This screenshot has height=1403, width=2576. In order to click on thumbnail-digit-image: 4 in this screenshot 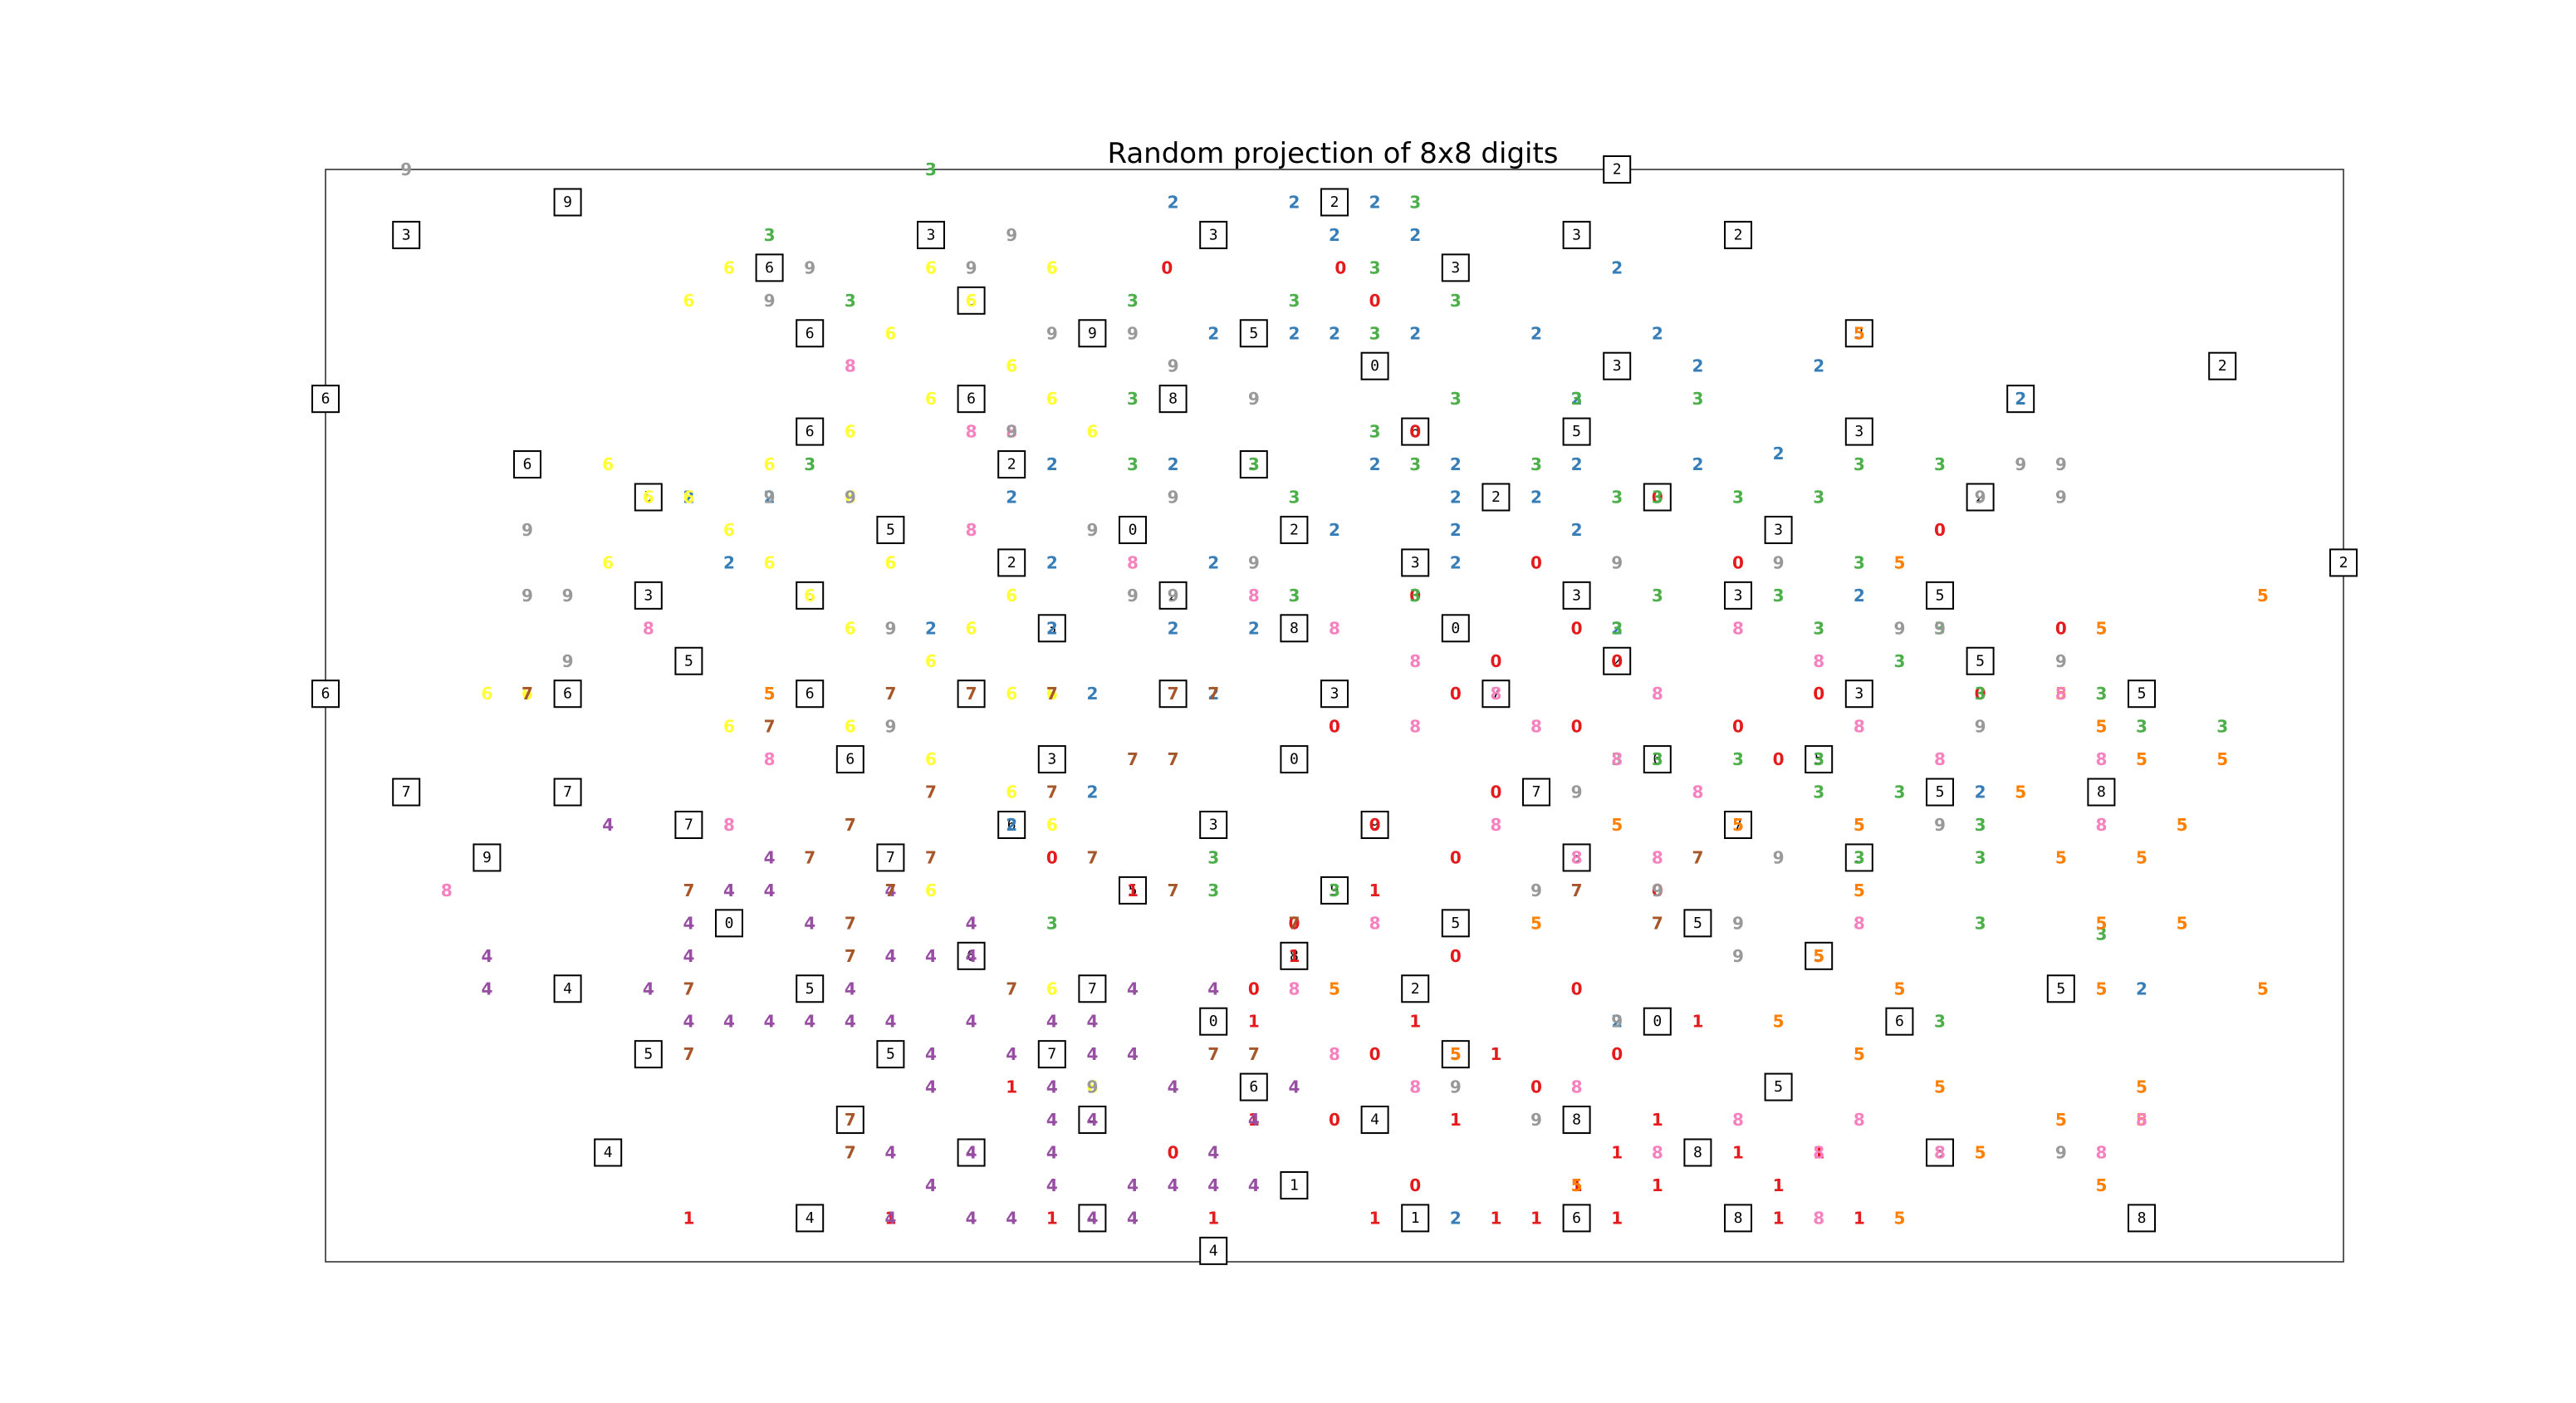, I will do `click(568, 989)`.